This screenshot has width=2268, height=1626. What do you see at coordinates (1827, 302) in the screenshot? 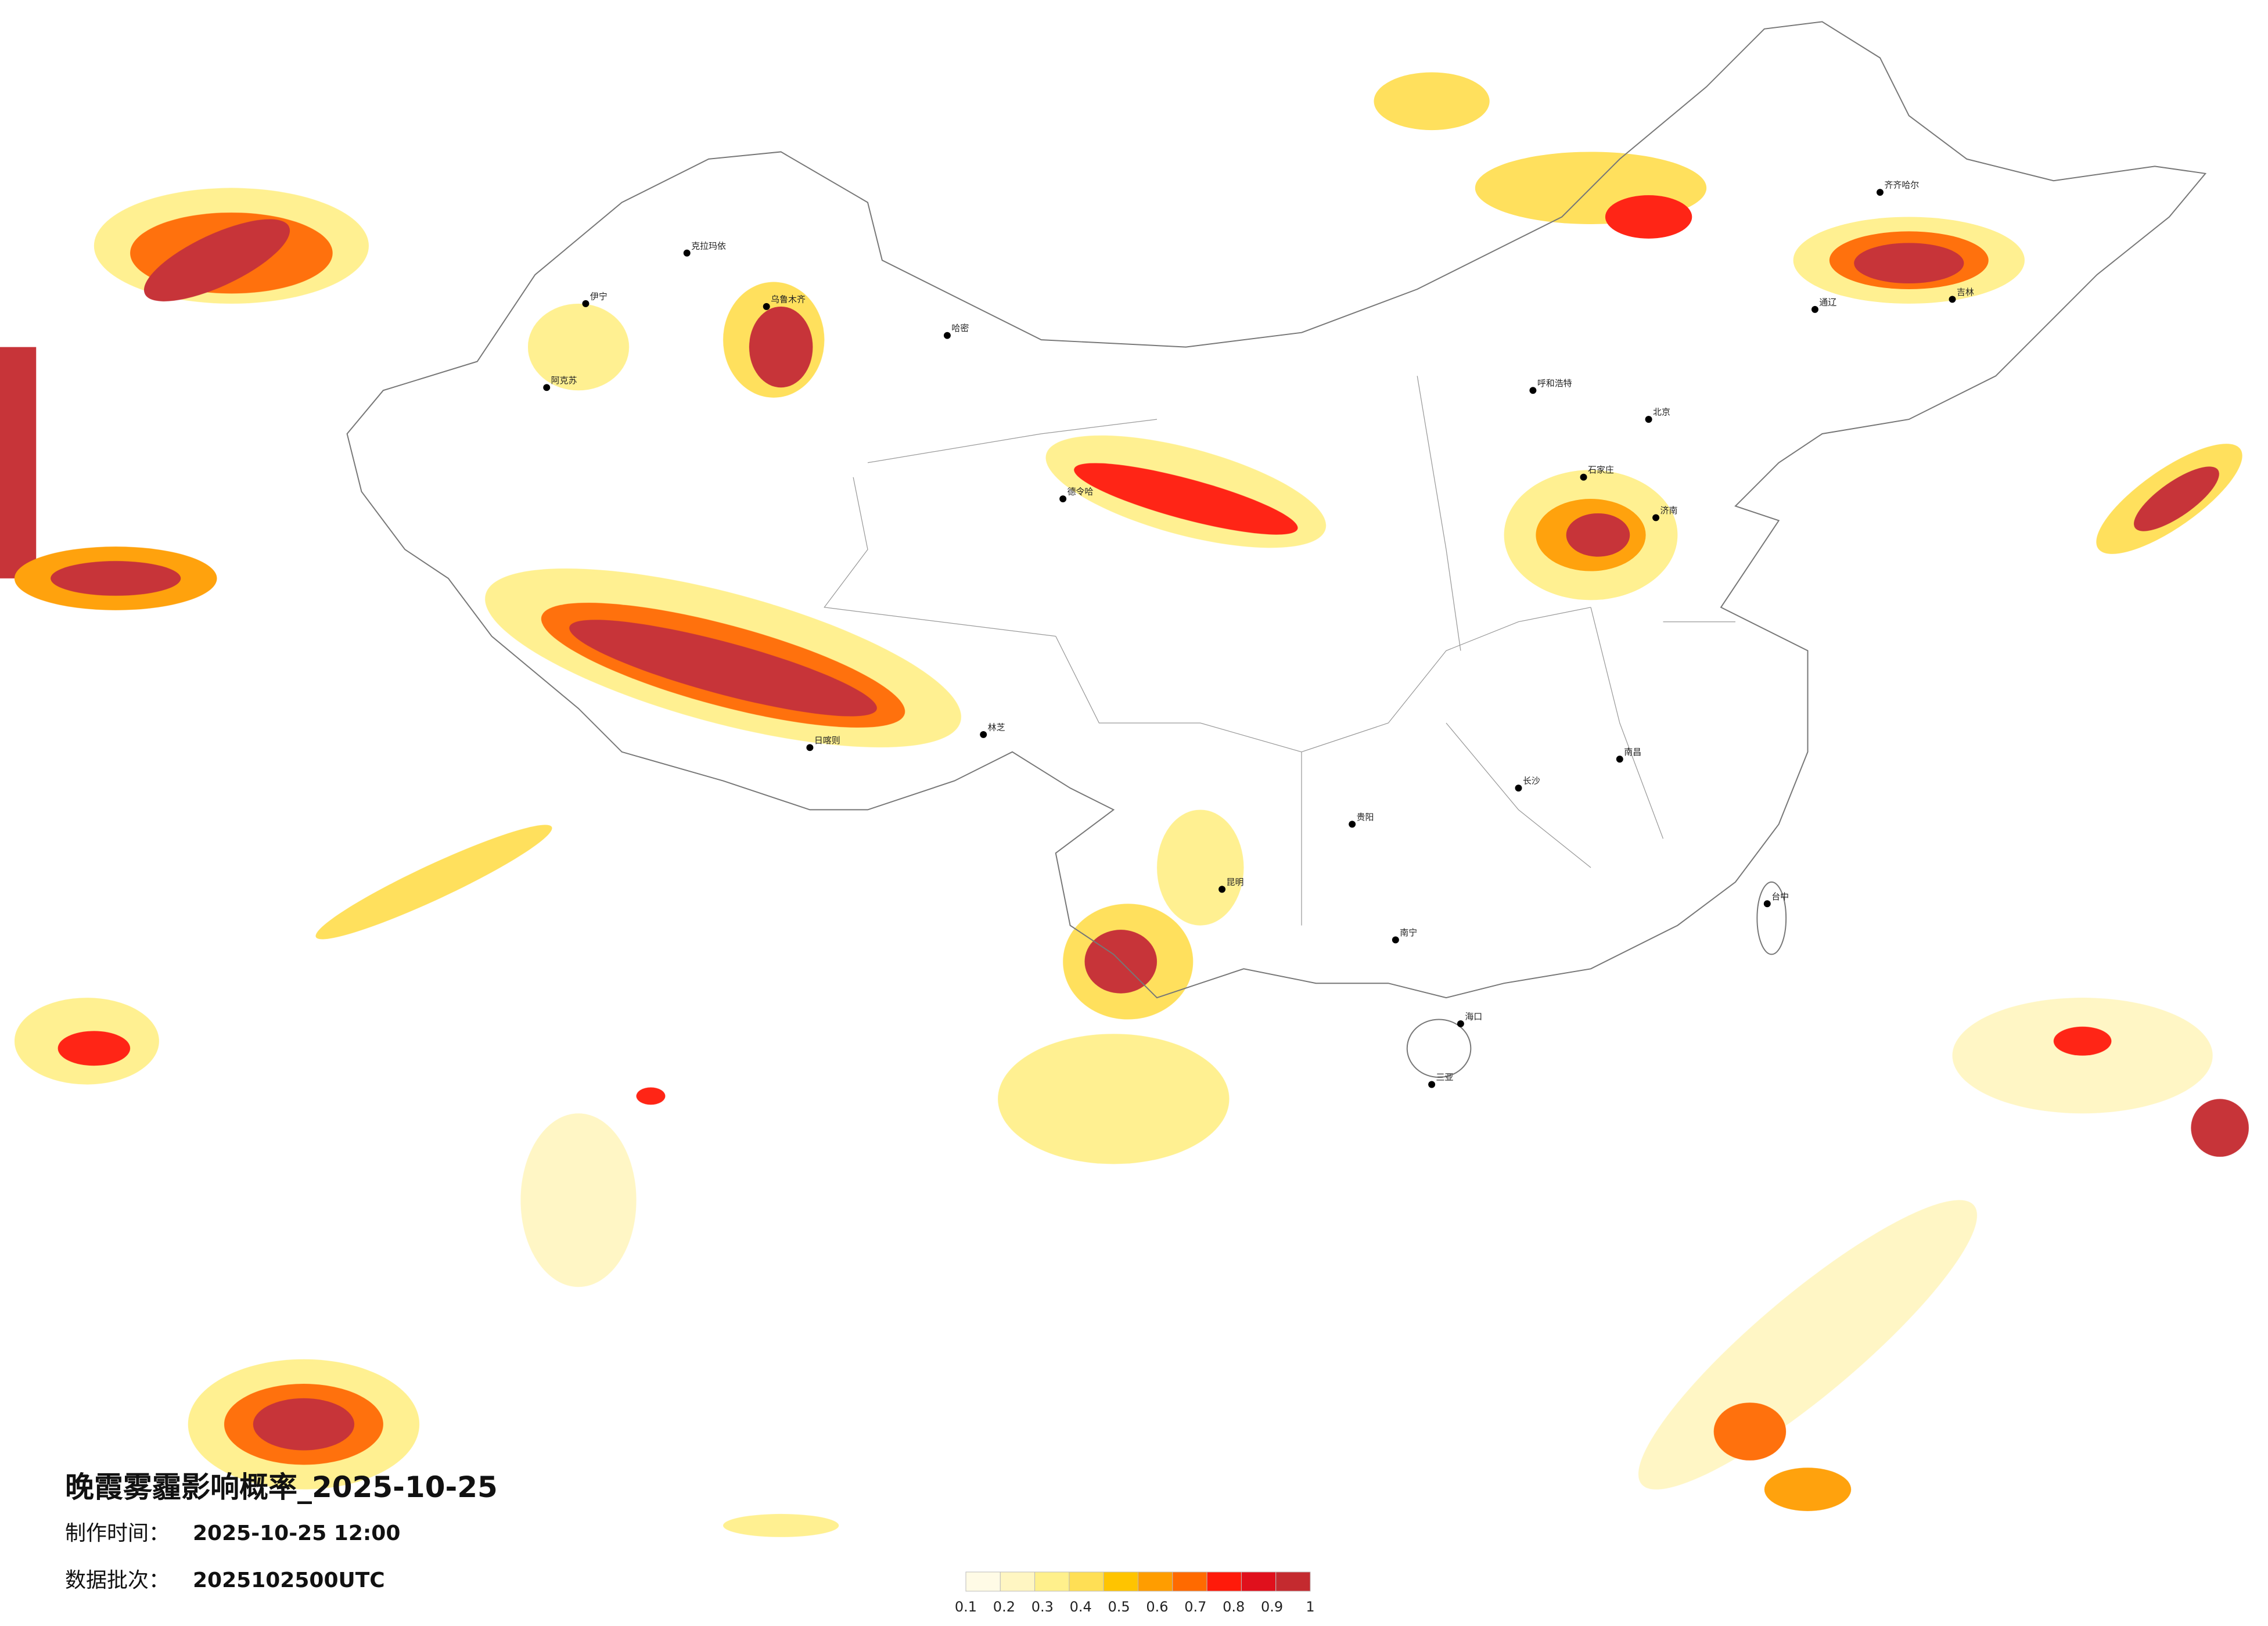
I see `city-label: 通辽` at bounding box center [1827, 302].